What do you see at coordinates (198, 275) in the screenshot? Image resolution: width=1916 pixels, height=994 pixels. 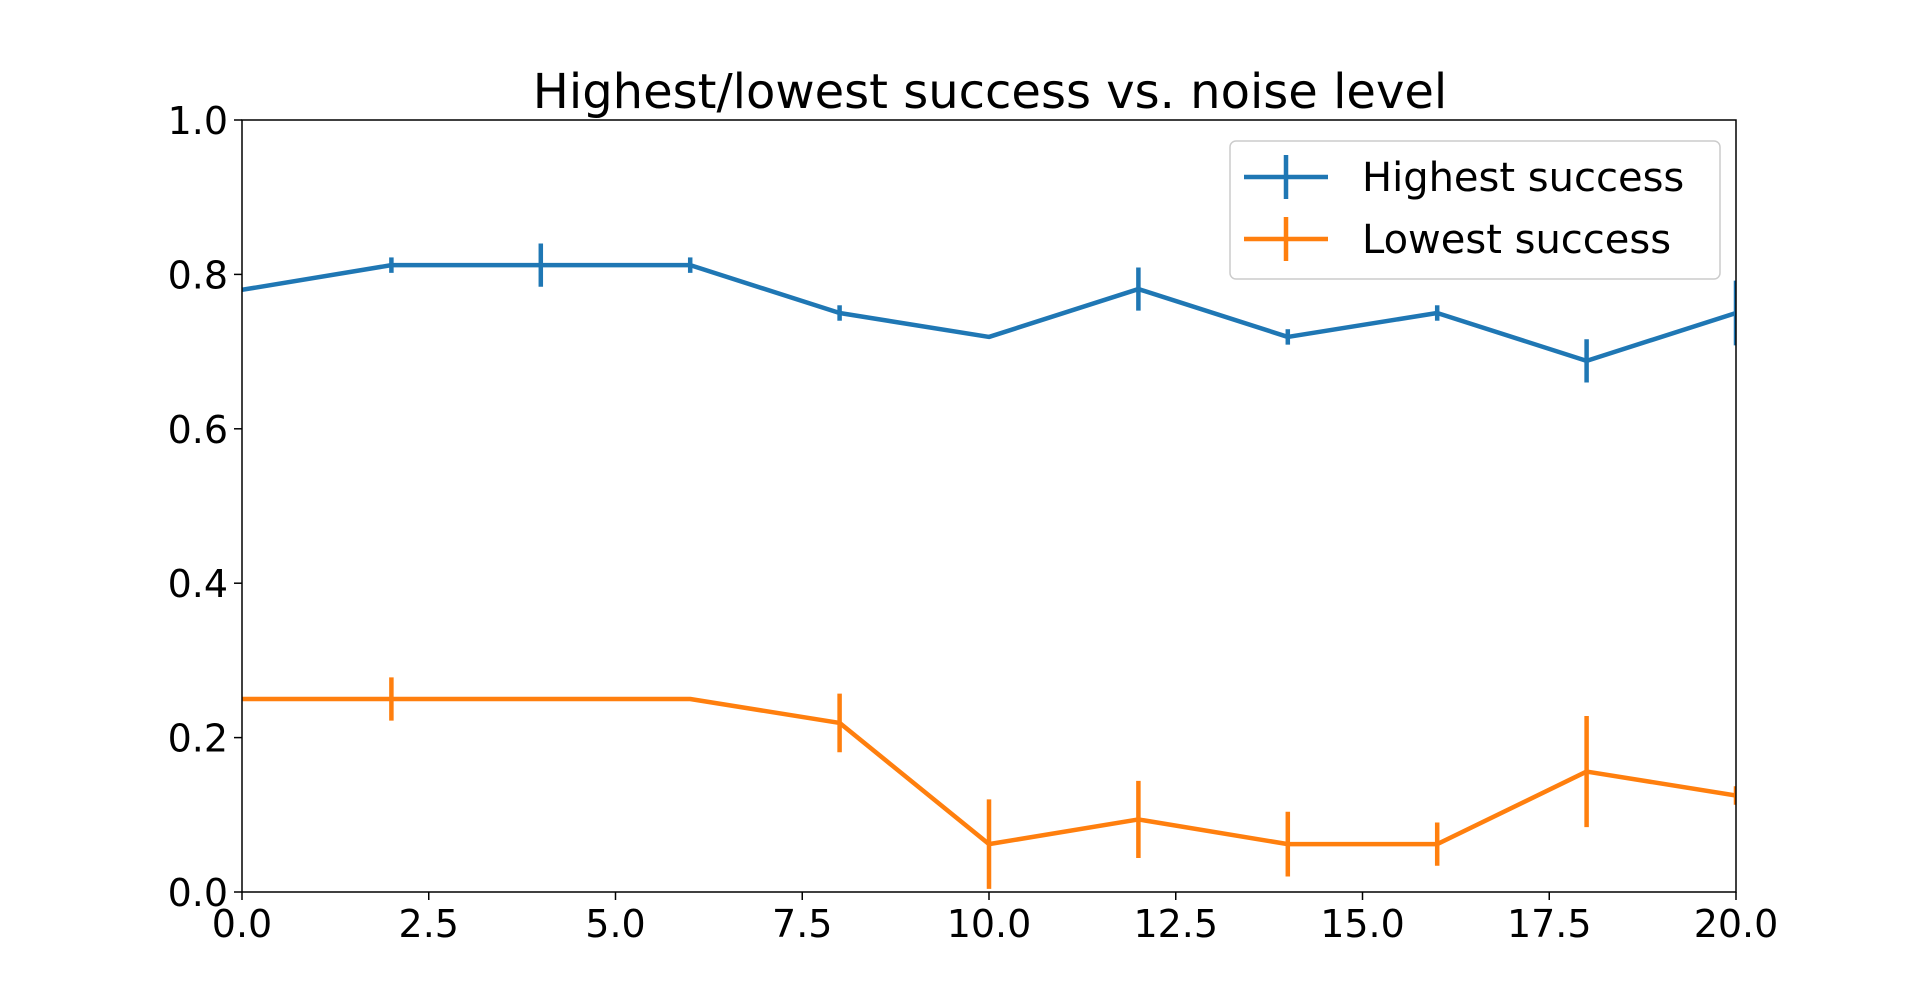 I see `y-tick-label: 0.8` at bounding box center [198, 275].